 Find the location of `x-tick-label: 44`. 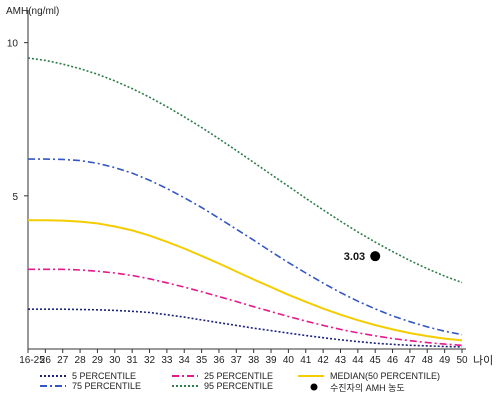

x-tick-label: 44 is located at coordinates (358, 360).